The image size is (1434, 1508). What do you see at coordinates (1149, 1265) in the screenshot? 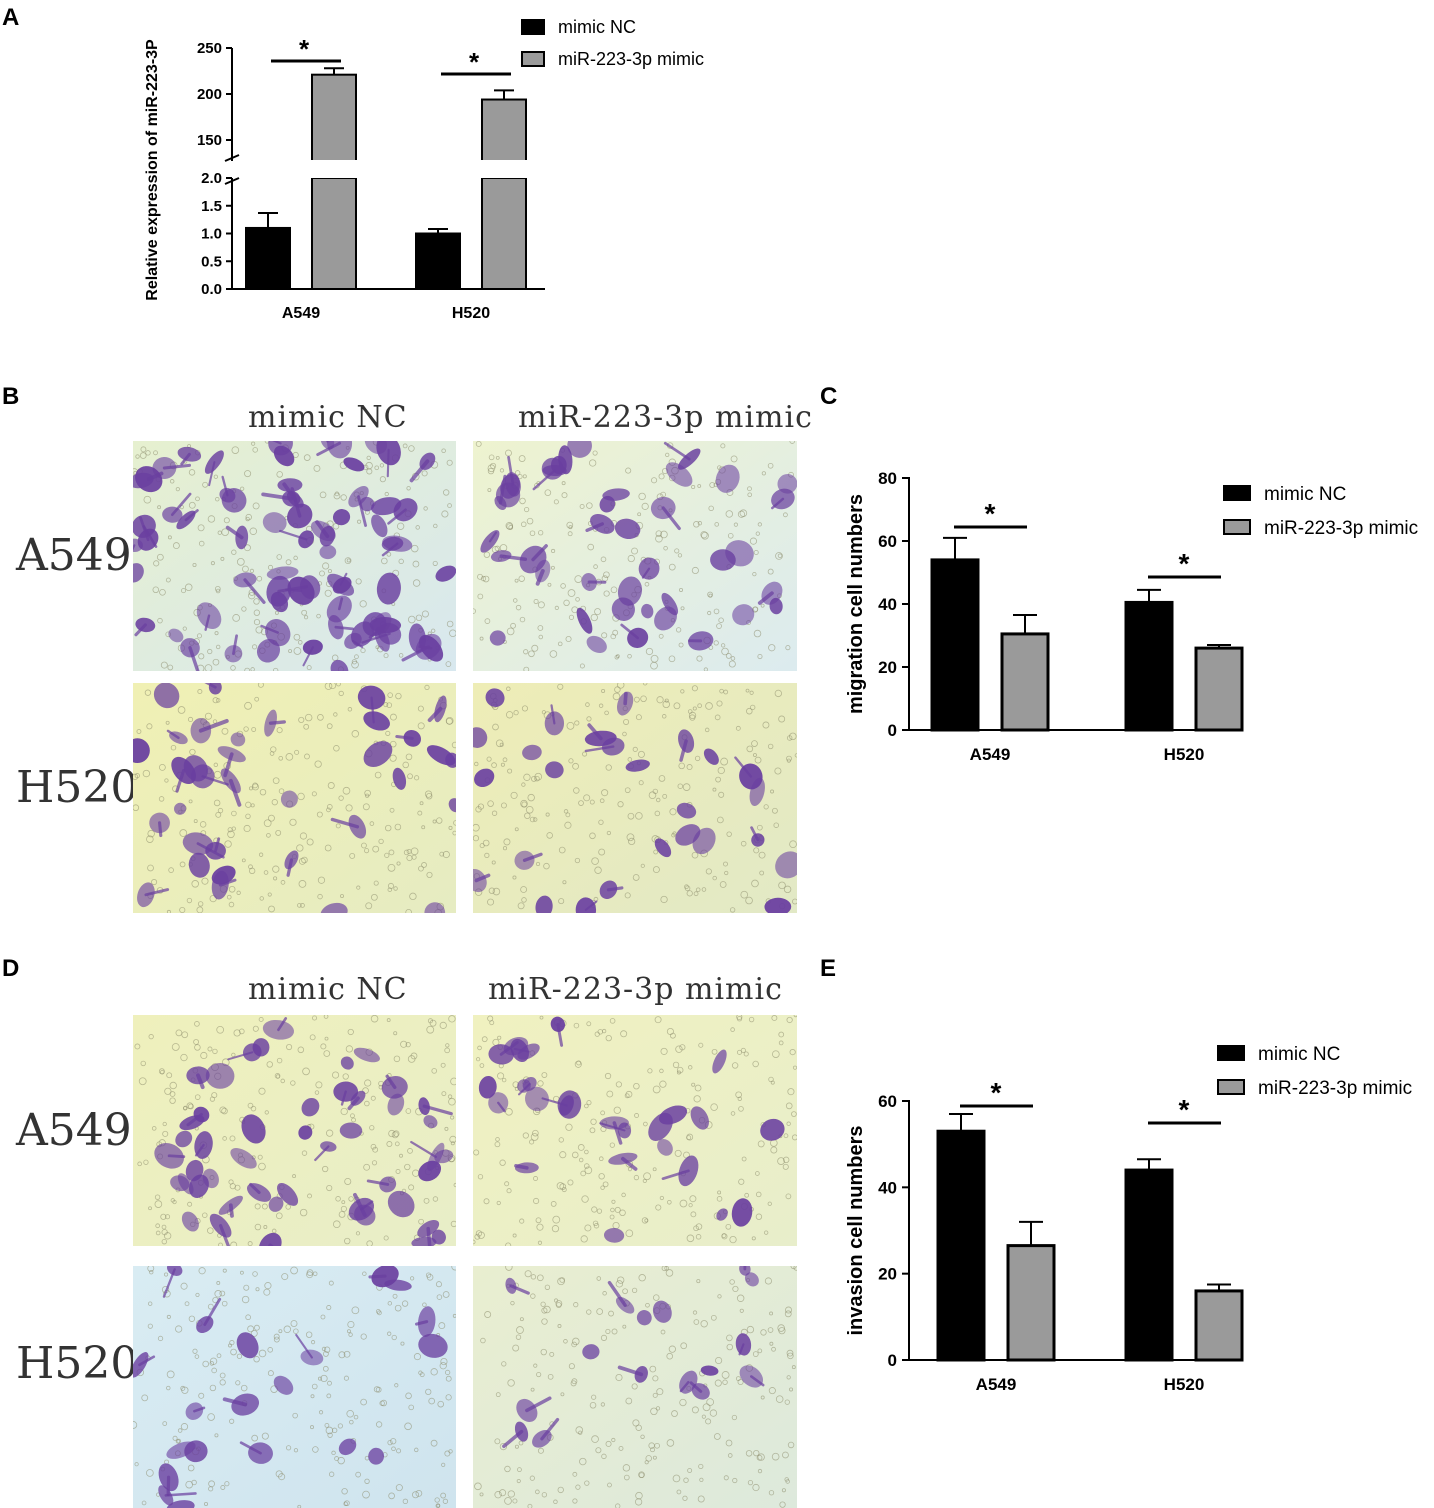
I see `bar` at bounding box center [1149, 1265].